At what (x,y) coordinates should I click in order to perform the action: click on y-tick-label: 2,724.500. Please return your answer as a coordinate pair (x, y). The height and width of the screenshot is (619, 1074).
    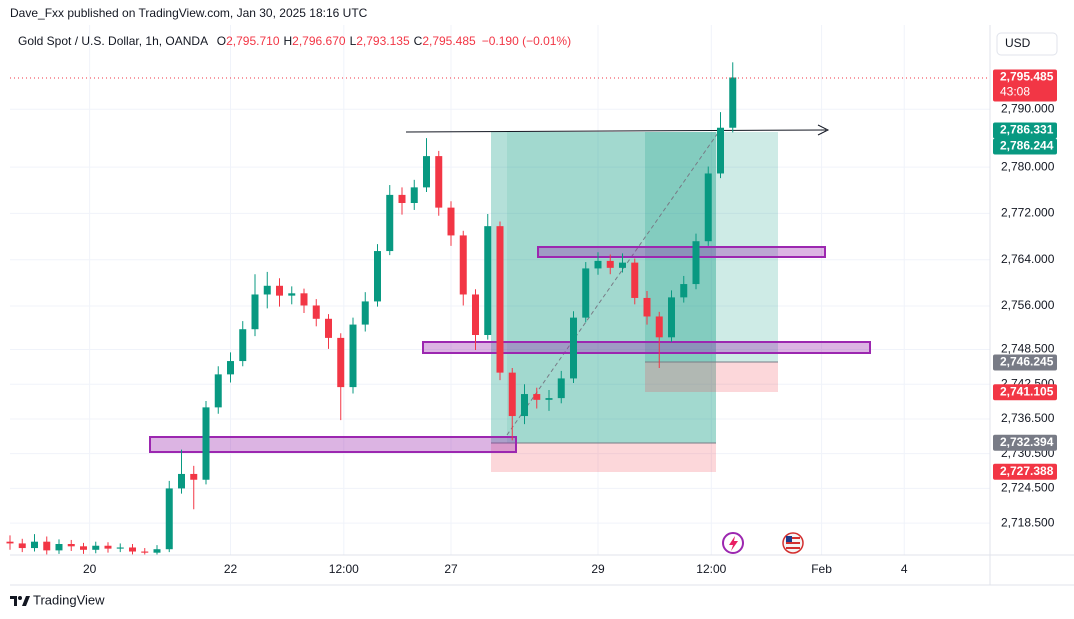
    Looking at the image, I should click on (1028, 488).